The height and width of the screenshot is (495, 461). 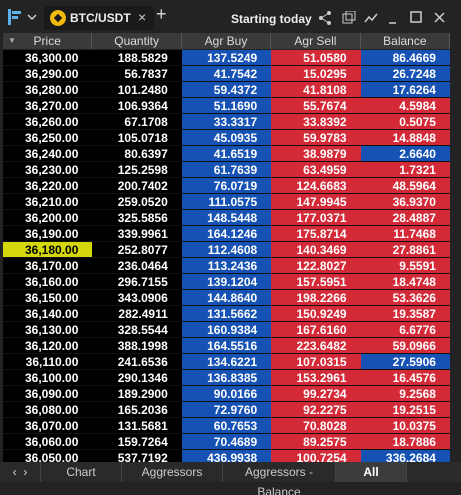 What do you see at coordinates (48, 74) in the screenshot?
I see `price-cell: 36,290.00` at bounding box center [48, 74].